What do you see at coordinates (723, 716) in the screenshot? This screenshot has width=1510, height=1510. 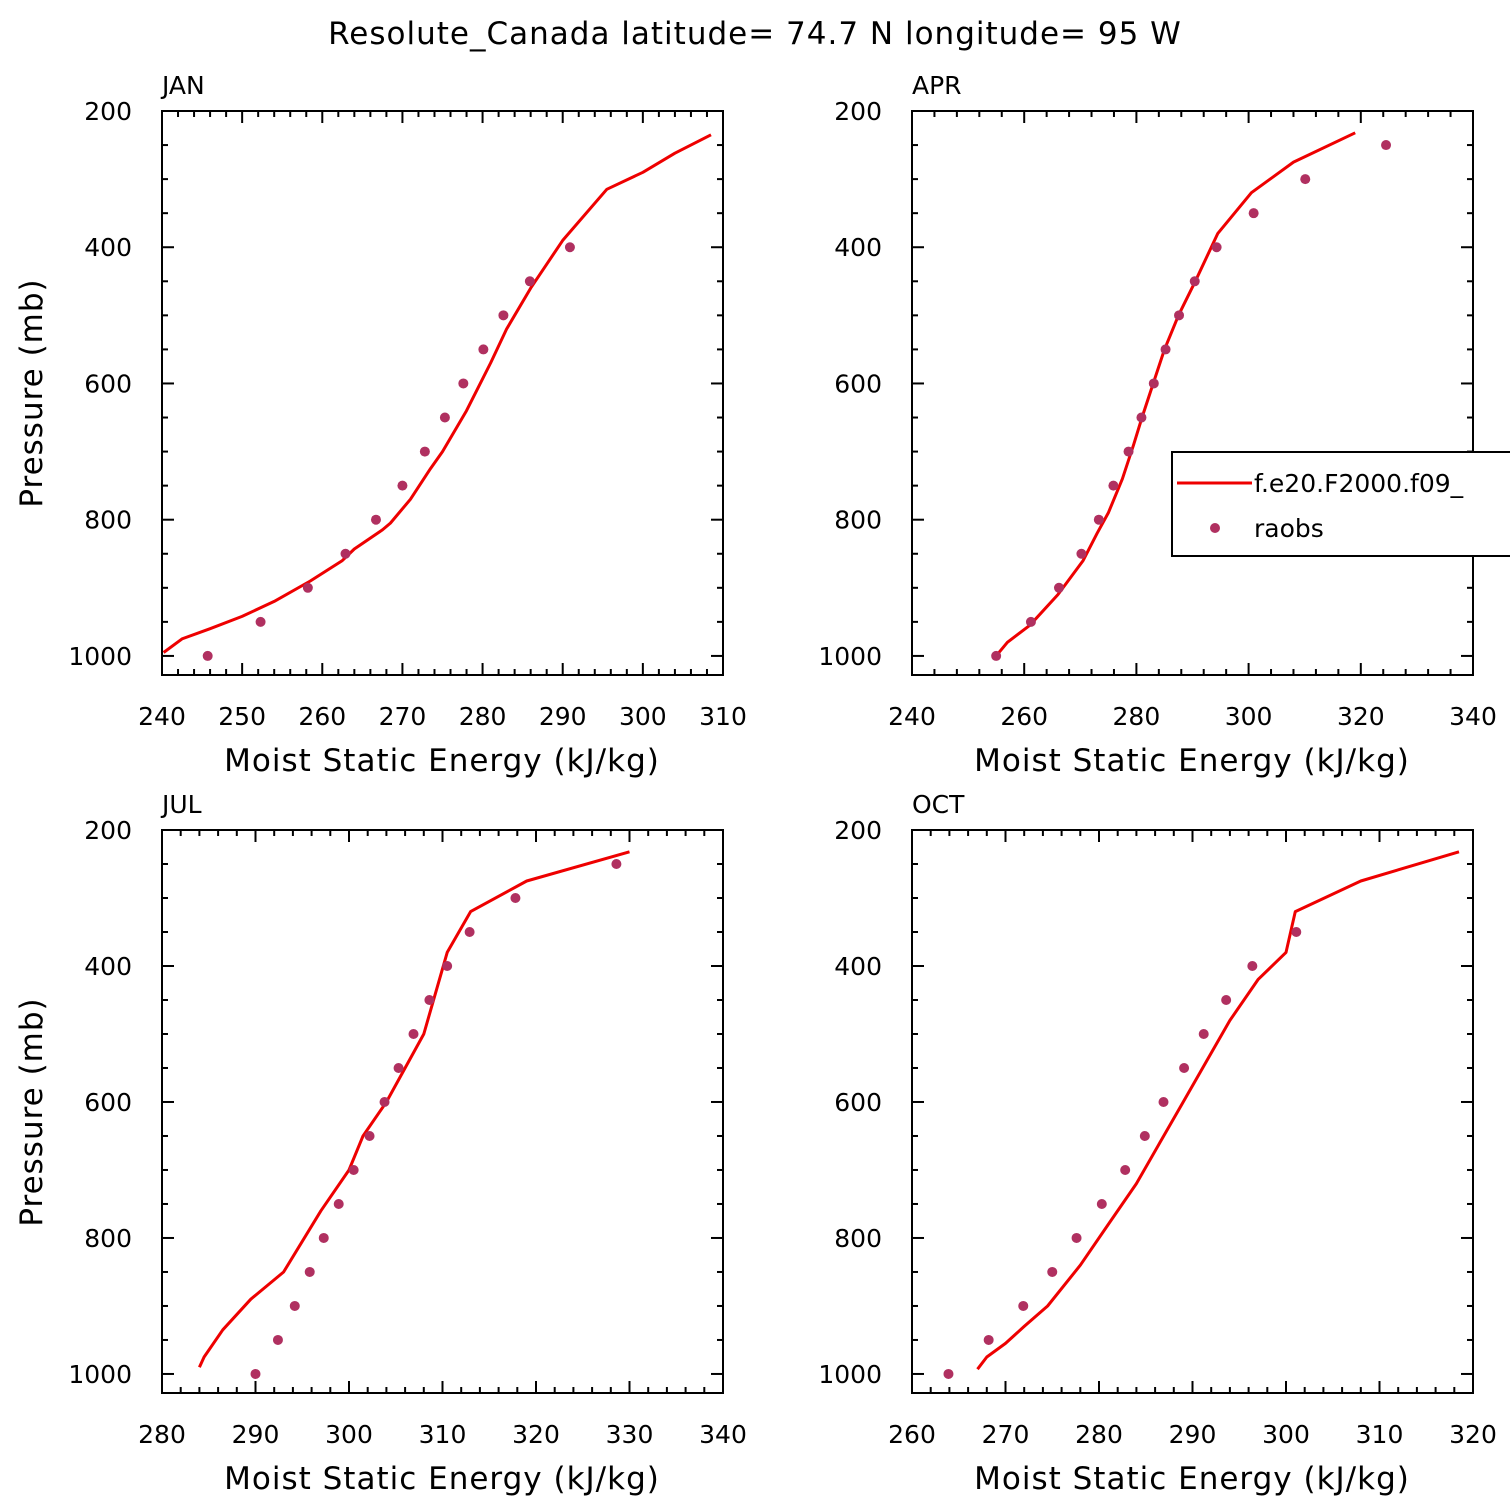 I see `x-tick-label-jan: 310` at bounding box center [723, 716].